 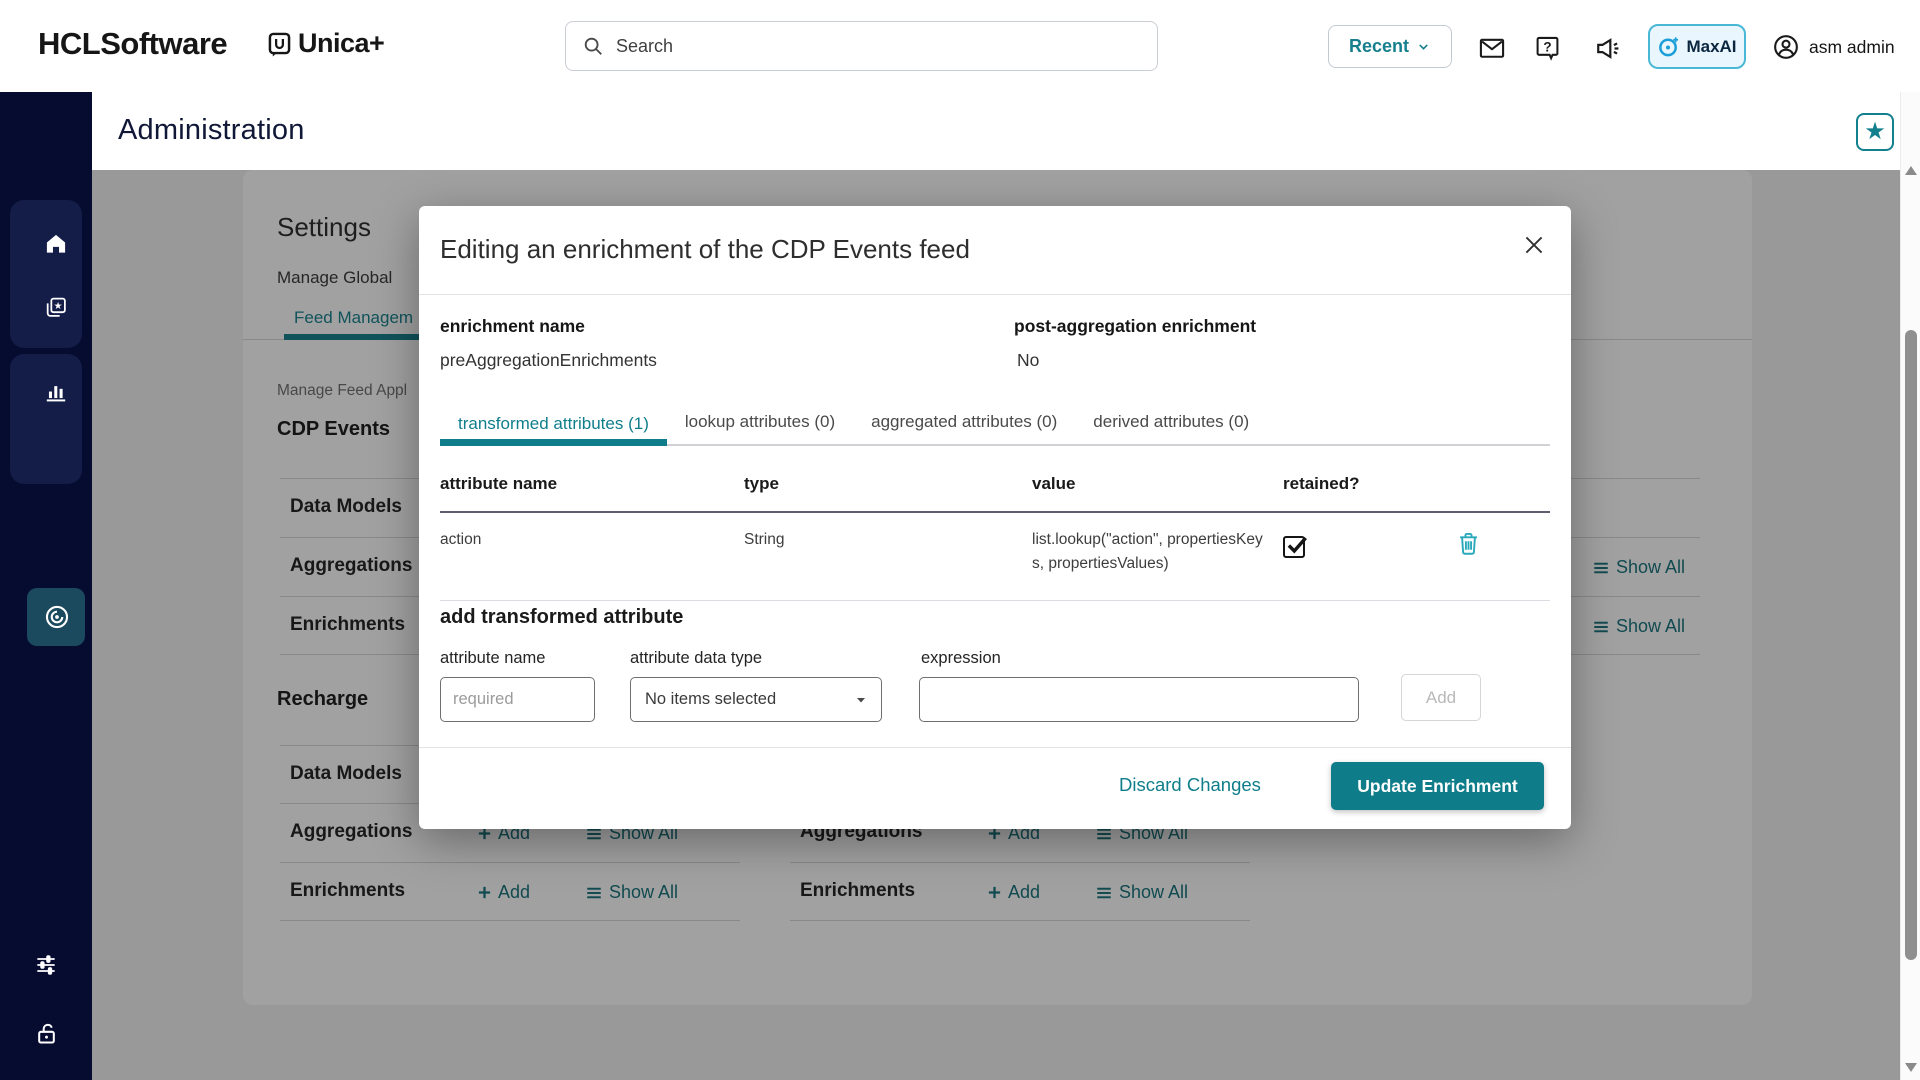 I want to click on enrichment-name-label: enrichment name, so click(x=512, y=326).